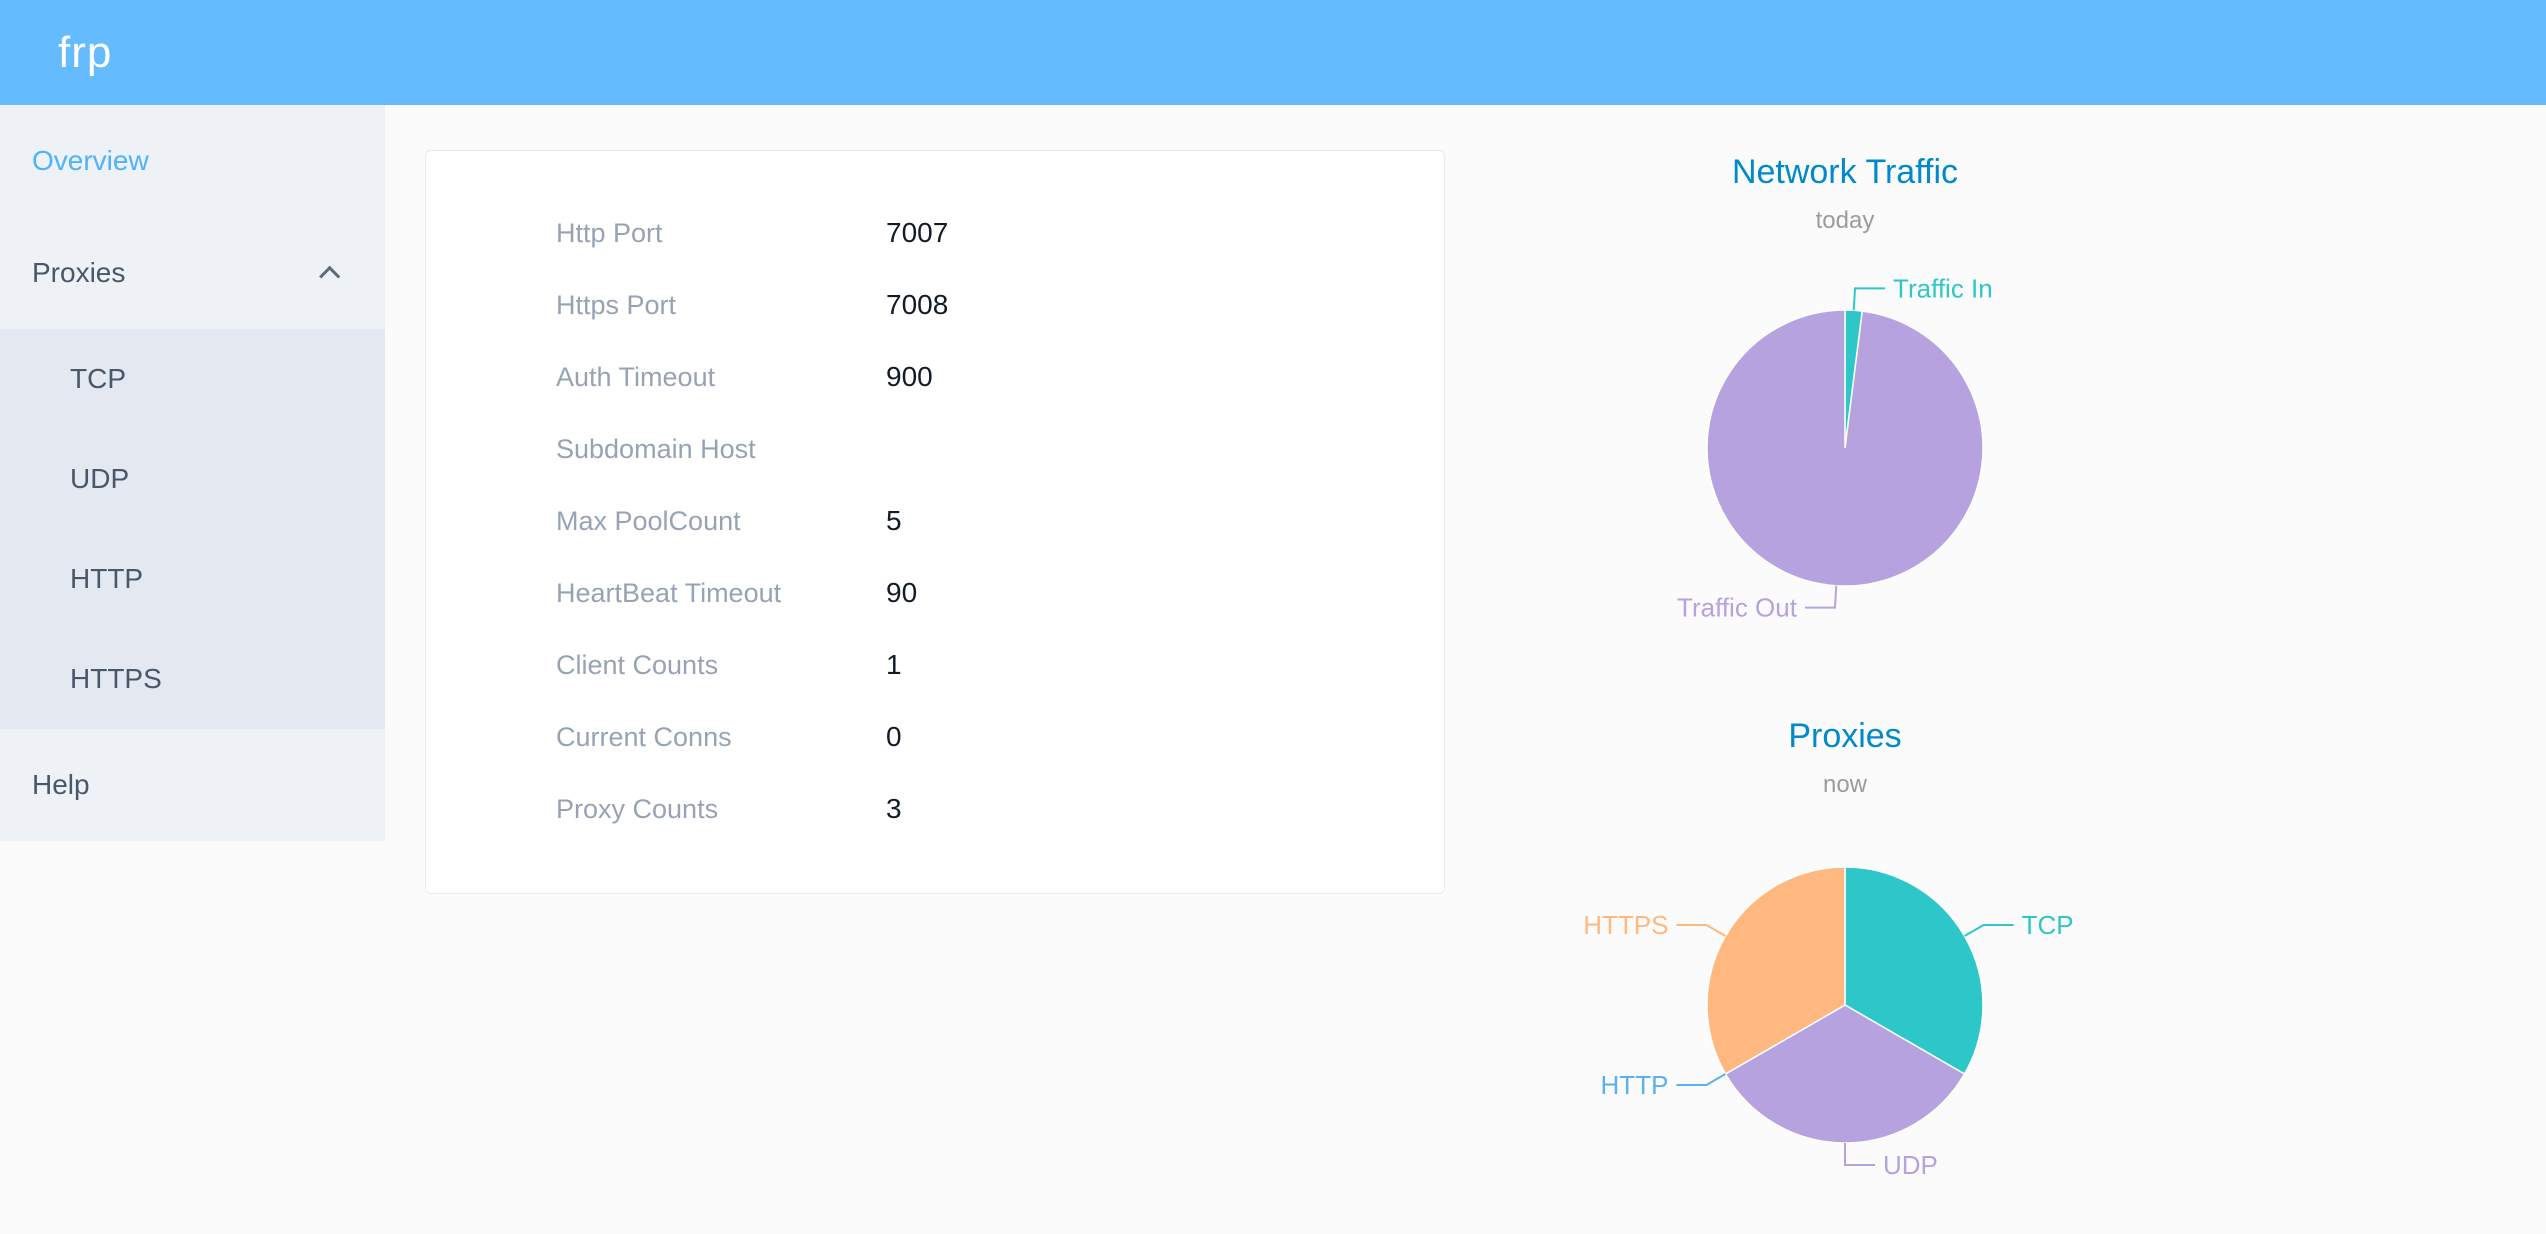  Describe the element at coordinates (192, 479) in the screenshot. I see `sidebar-item-udp: UDP` at that location.